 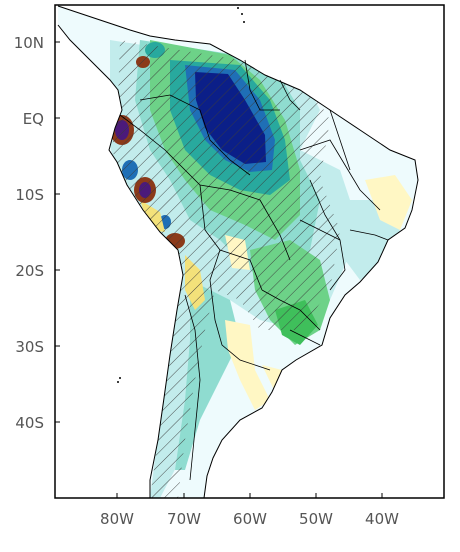 I want to click on lat-label-40s: 40S, so click(x=29, y=423).